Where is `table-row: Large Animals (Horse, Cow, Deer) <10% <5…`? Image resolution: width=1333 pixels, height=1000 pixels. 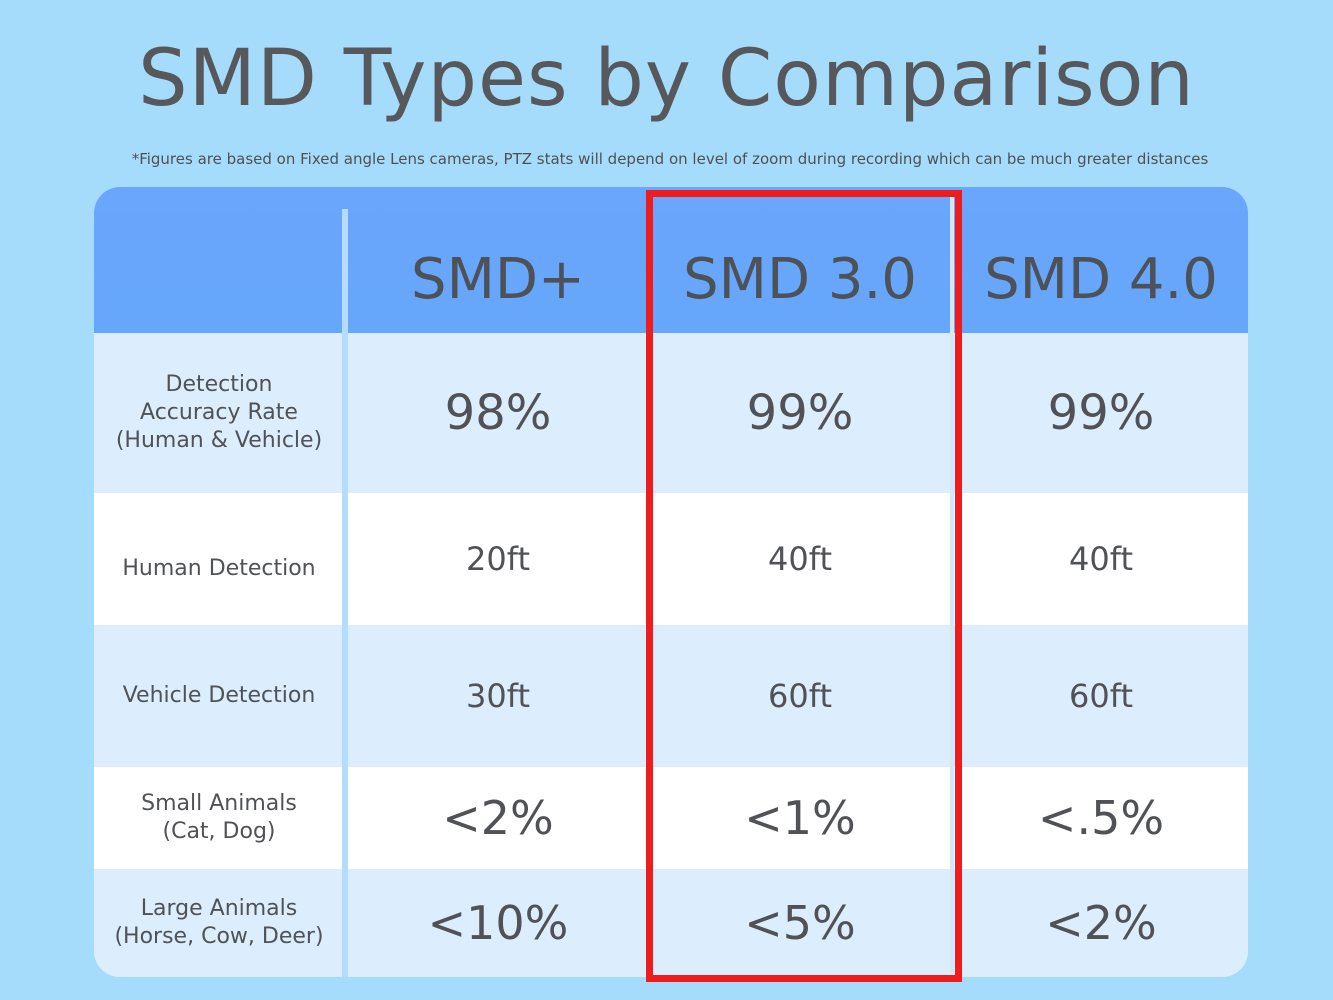
table-row: Large Animals (Horse, Cow, Deer) <10% <5… is located at coordinates (671, 923).